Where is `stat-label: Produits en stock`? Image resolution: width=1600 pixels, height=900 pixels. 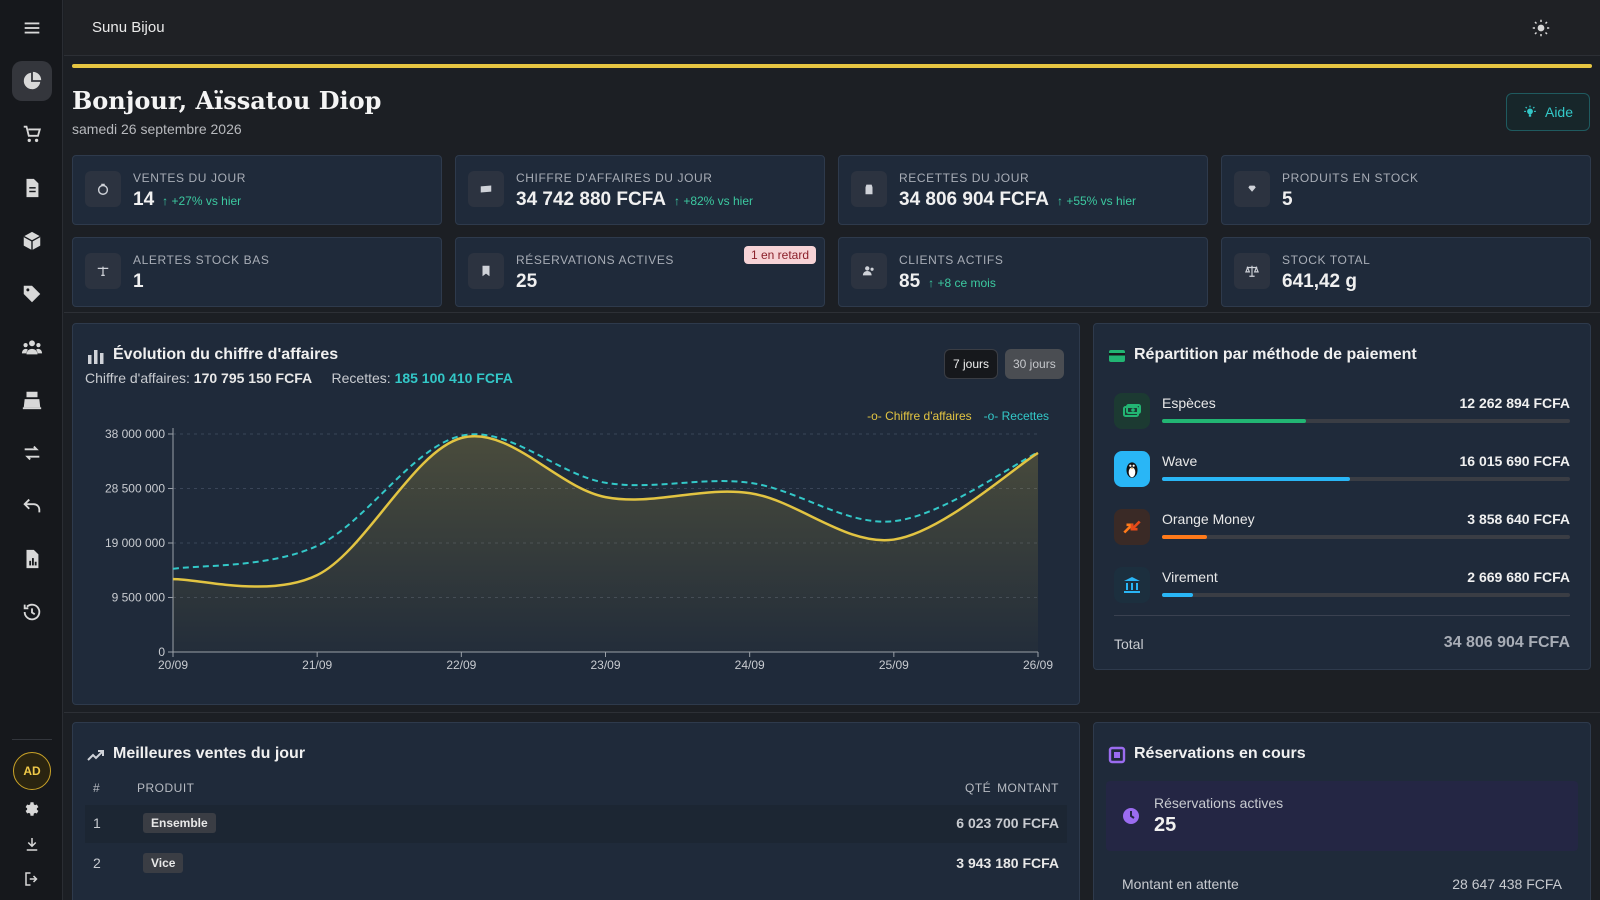
stat-label: Produits en stock is located at coordinates (1350, 178).